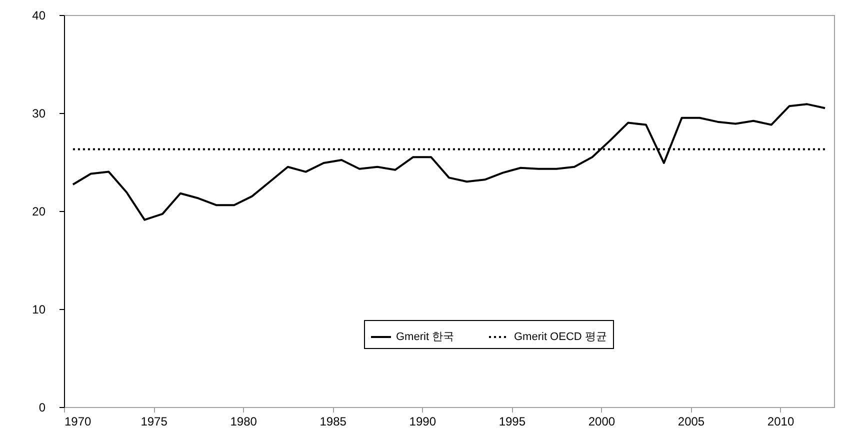 Image resolution: width=844 pixels, height=436 pixels. Describe the element at coordinates (560, 337) in the screenshot. I see `legend-label: Gmerit OECD 평균` at that location.